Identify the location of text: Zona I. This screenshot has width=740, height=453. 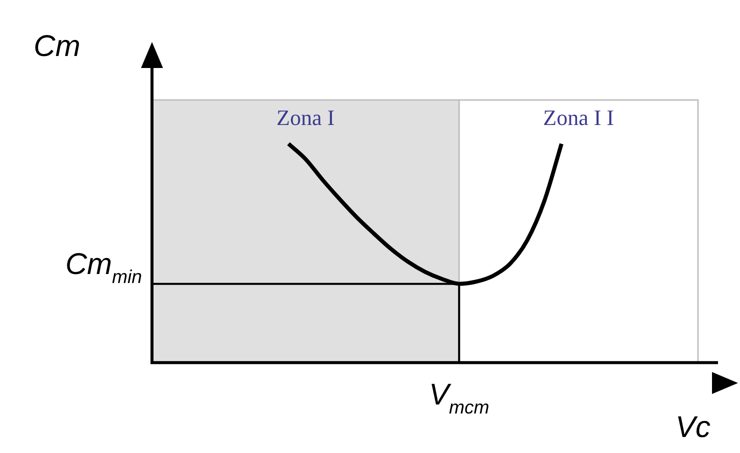
(305, 117).